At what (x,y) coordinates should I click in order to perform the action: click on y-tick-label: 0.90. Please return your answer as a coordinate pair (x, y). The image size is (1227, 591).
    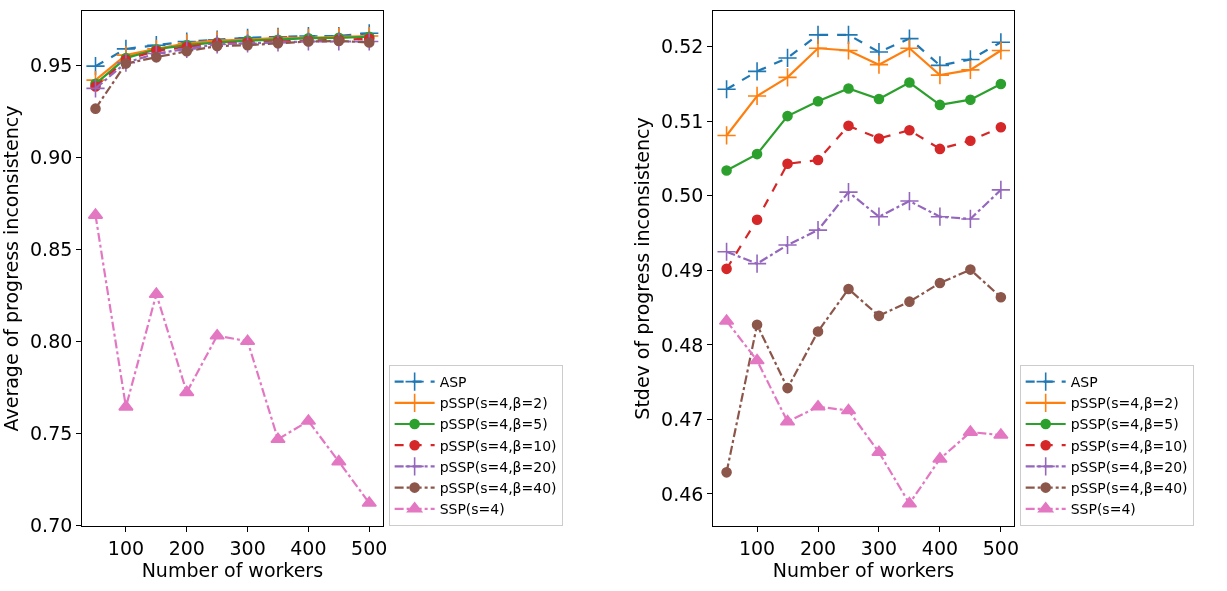
    Looking at the image, I should click on (51, 157).